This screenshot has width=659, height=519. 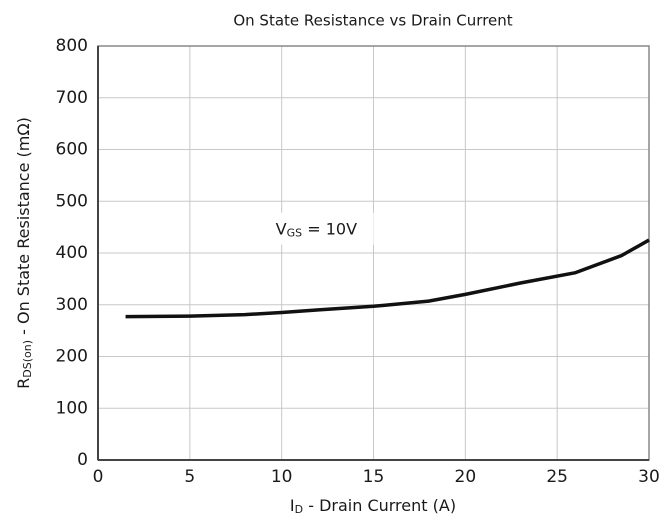 I want to click on chart-title: On State Resistance vs Drain Current, so click(x=372, y=21).